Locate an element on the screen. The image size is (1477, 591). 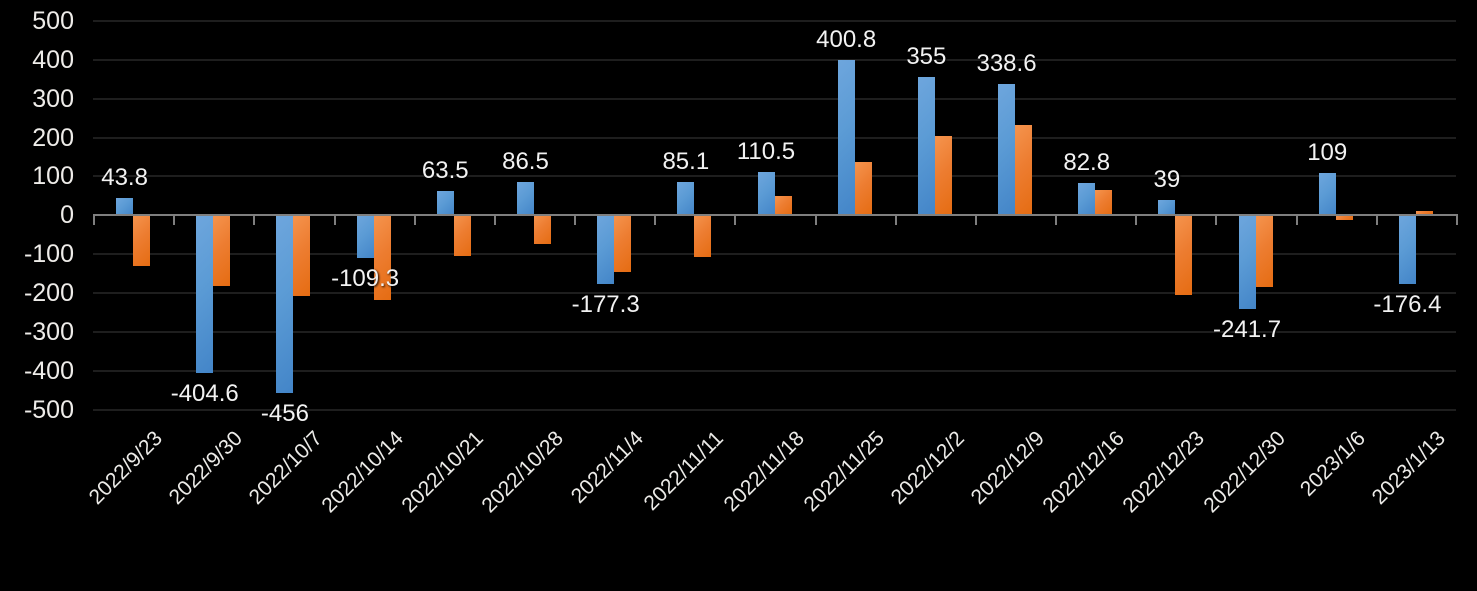
x-axis-line is located at coordinates (775, 215).